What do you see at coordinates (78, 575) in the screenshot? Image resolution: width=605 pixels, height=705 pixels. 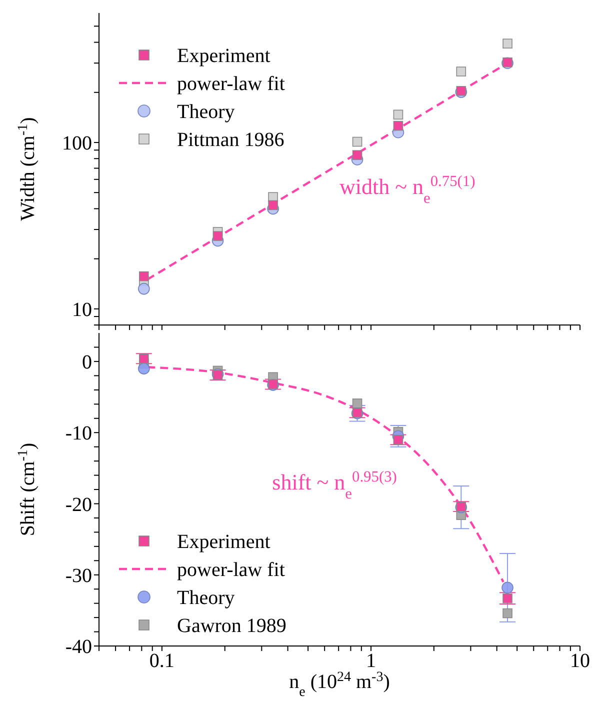 I see `y-tick-label: -30` at bounding box center [78, 575].